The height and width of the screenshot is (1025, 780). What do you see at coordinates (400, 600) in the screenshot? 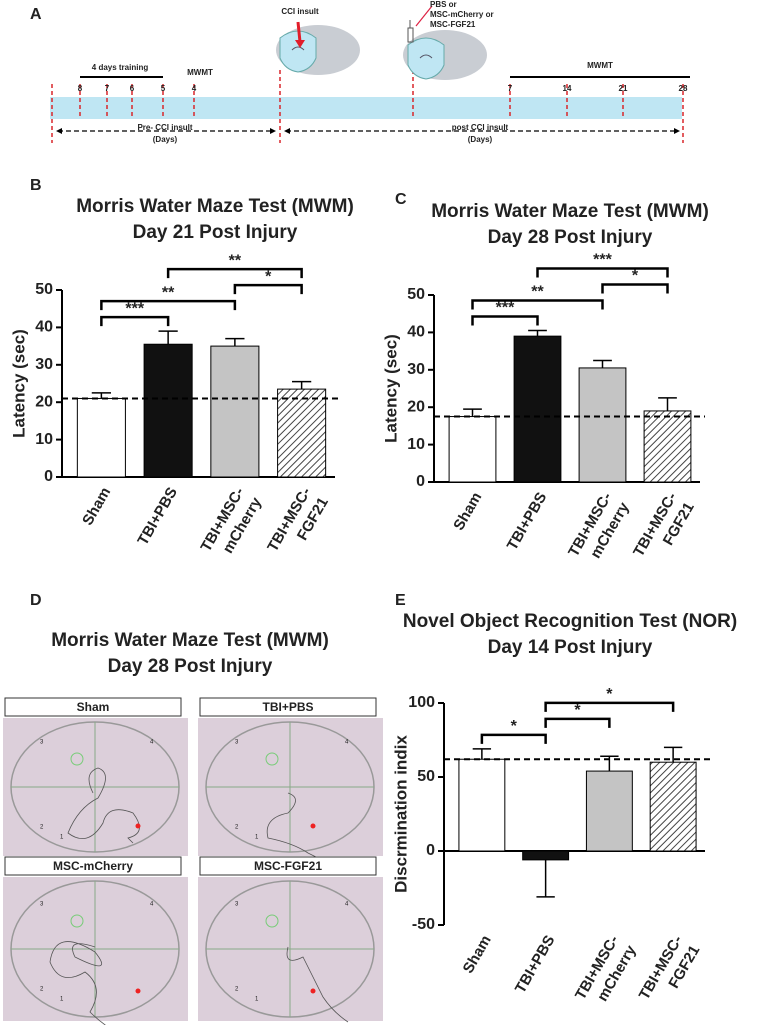
I see `panel-label: E` at bounding box center [400, 600].